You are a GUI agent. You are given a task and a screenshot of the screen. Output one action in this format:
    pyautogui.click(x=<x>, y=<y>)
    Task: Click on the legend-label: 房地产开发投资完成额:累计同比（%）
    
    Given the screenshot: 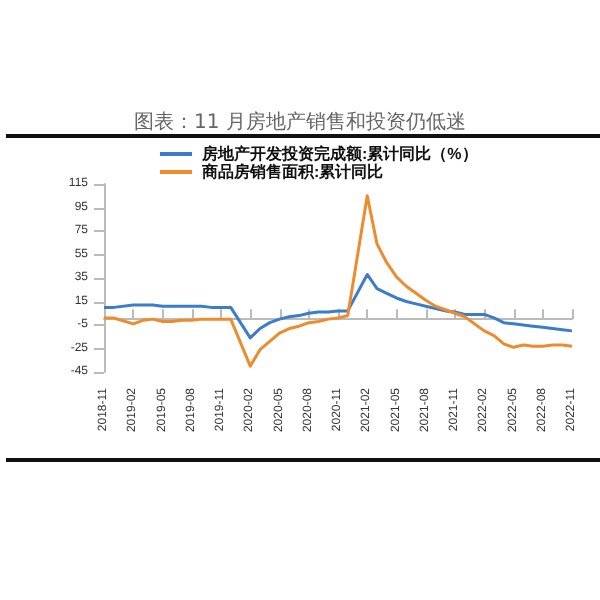 What is the action you would take?
    pyautogui.click(x=339, y=153)
    